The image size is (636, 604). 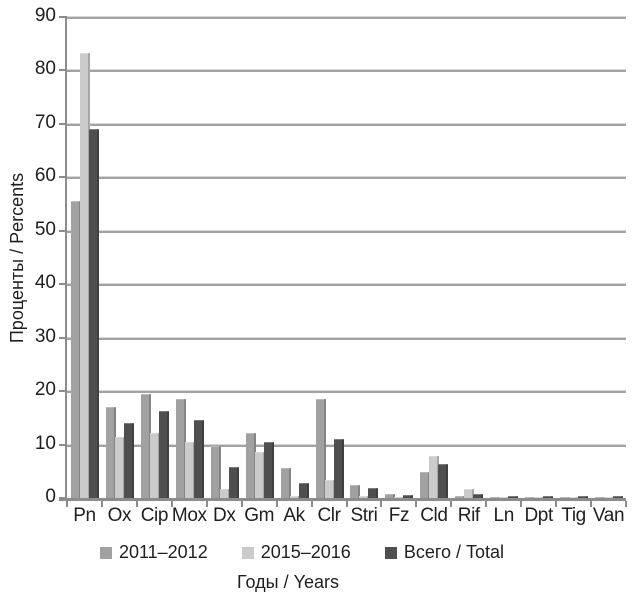 I want to click on y-tick-label: 80, so click(x=45, y=69).